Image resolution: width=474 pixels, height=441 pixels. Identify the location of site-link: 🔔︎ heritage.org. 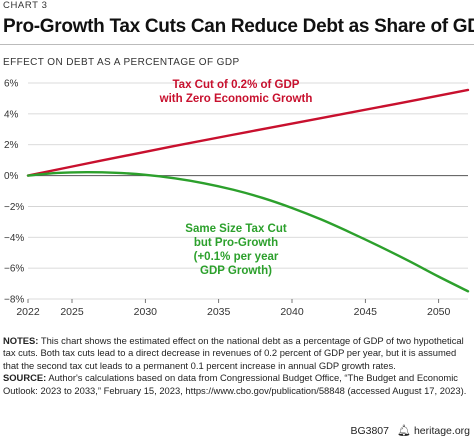
(433, 431).